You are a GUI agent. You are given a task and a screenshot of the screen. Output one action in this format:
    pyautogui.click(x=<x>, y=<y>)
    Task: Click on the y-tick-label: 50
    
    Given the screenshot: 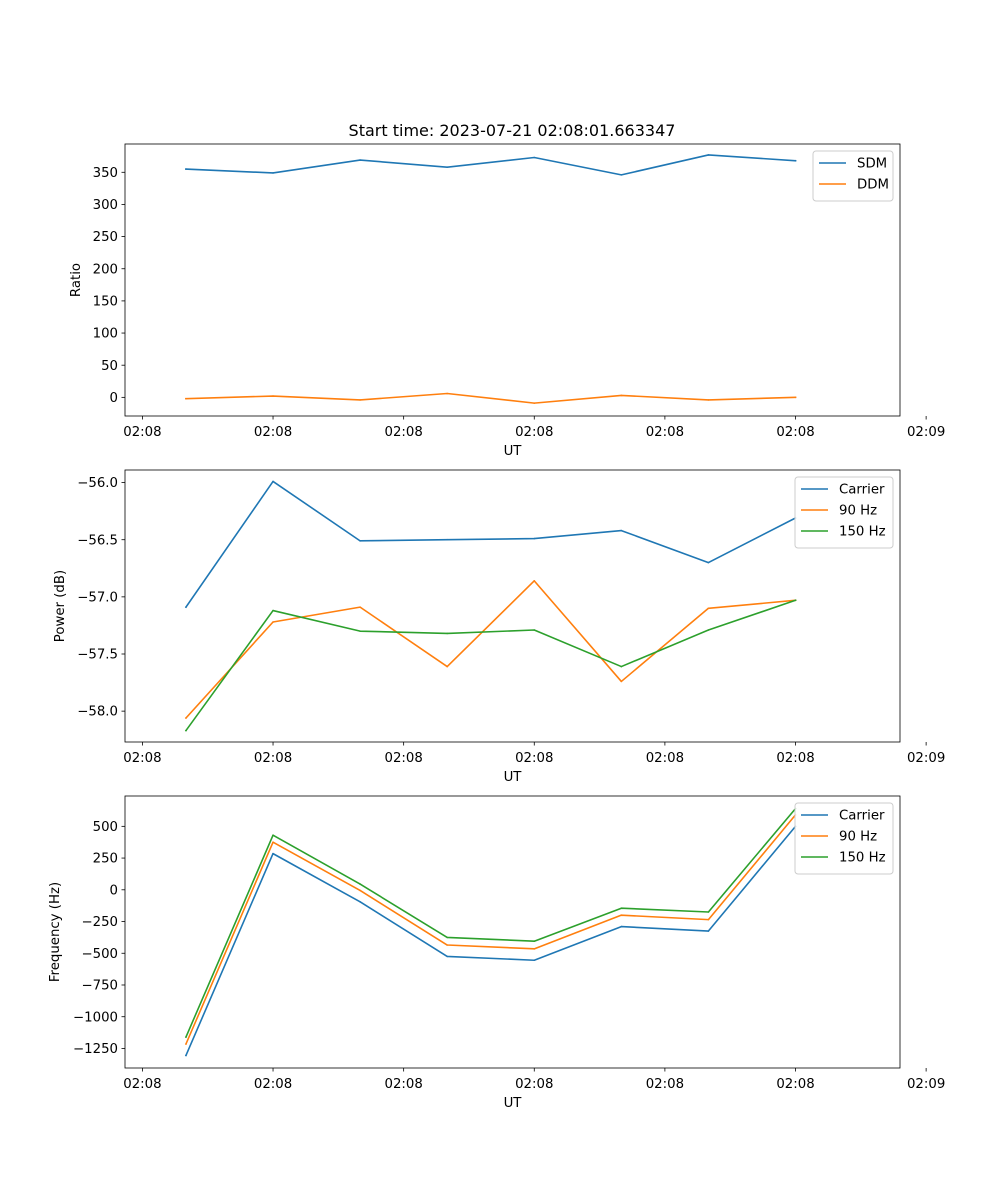 What is the action you would take?
    pyautogui.click(x=109, y=366)
    